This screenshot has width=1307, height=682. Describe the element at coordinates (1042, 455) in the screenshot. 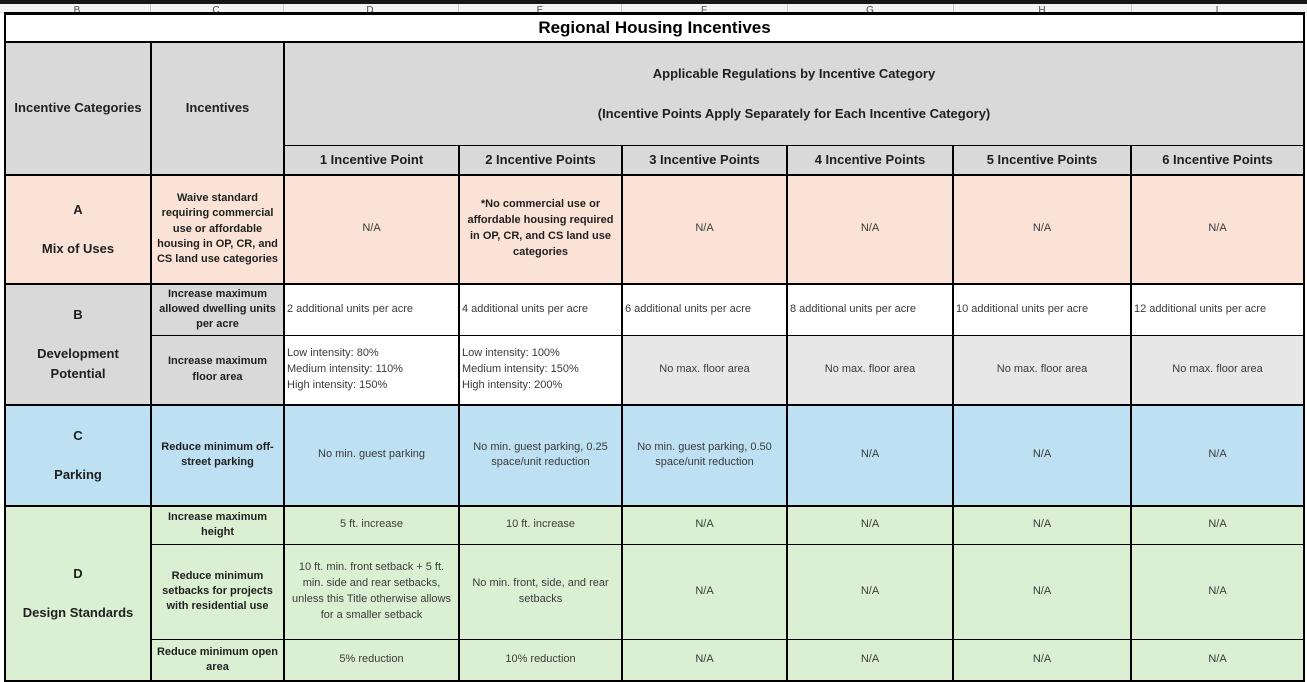

I see `cell-c-5pt: N/A` at that location.